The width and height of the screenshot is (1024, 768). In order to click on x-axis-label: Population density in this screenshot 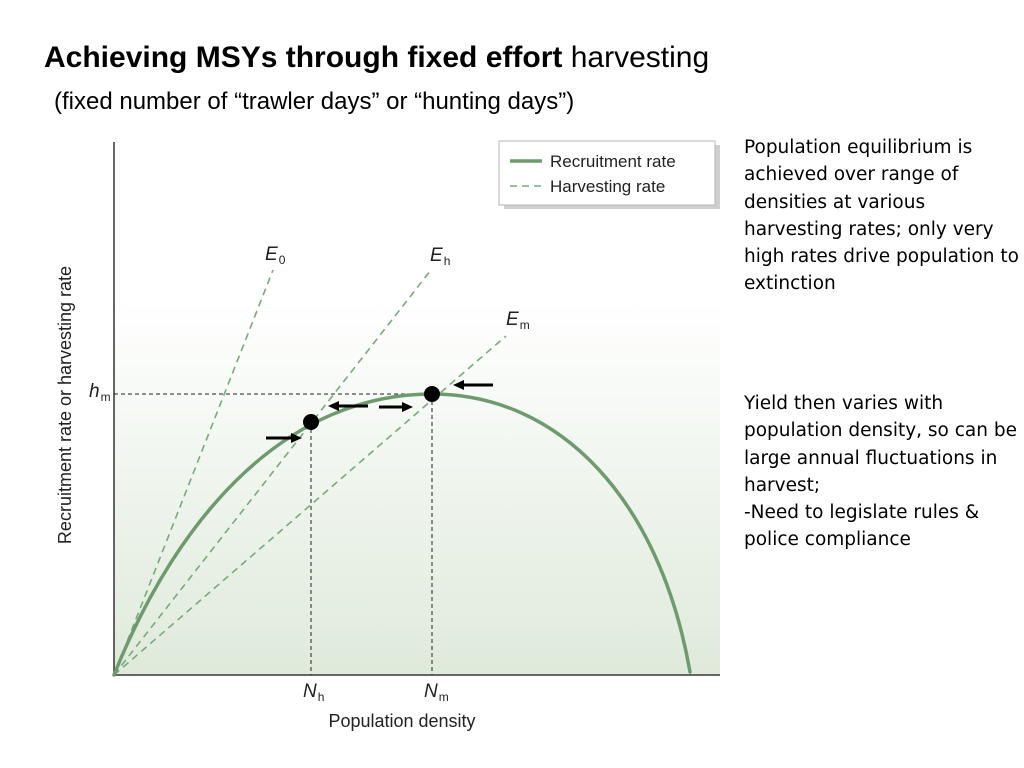, I will do `click(401, 721)`.